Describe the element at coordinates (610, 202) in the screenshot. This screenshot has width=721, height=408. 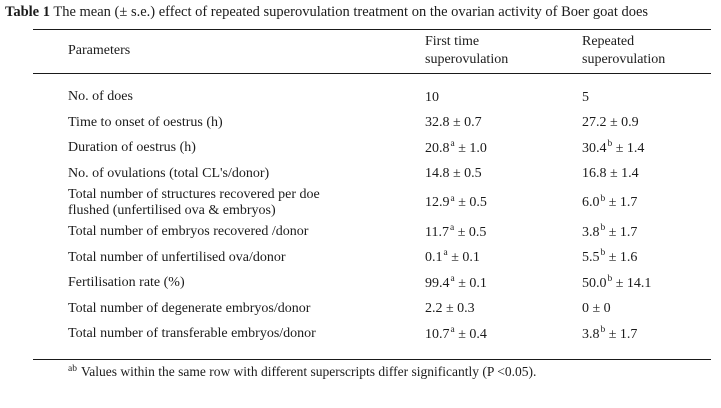
I see `repeated-superovulation-cell: 6.0b ± 1.7` at that location.